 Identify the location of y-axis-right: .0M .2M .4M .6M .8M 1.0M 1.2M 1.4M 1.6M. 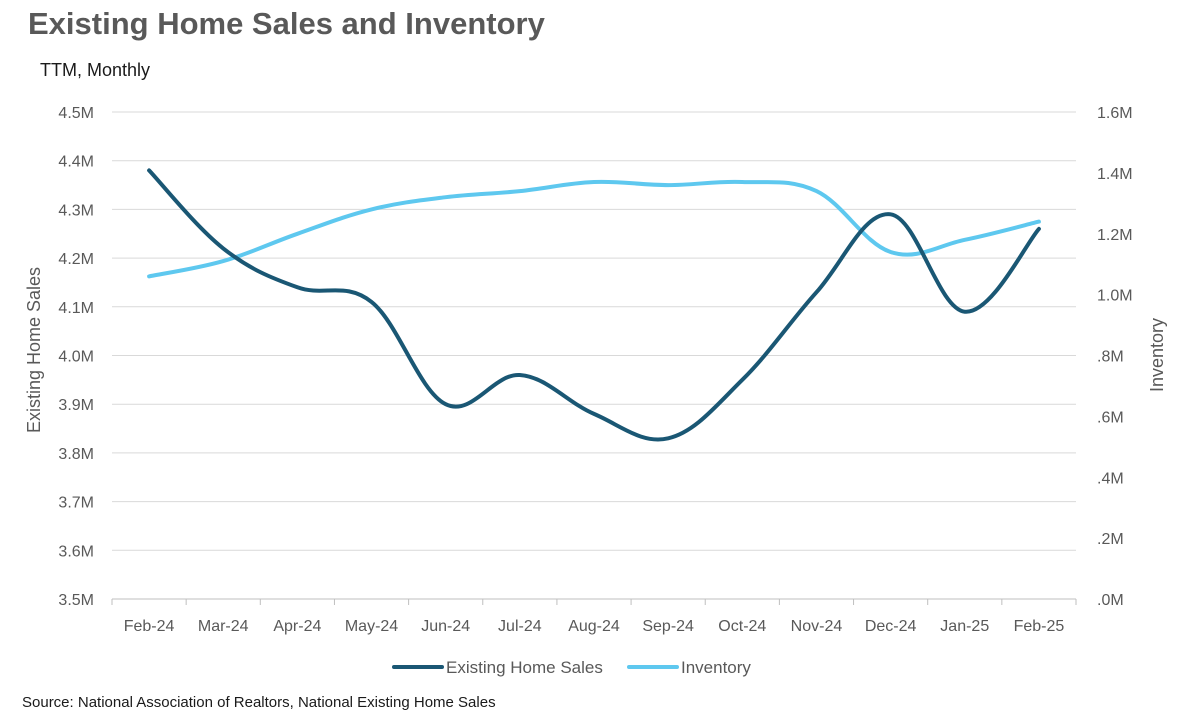
(1115, 357).